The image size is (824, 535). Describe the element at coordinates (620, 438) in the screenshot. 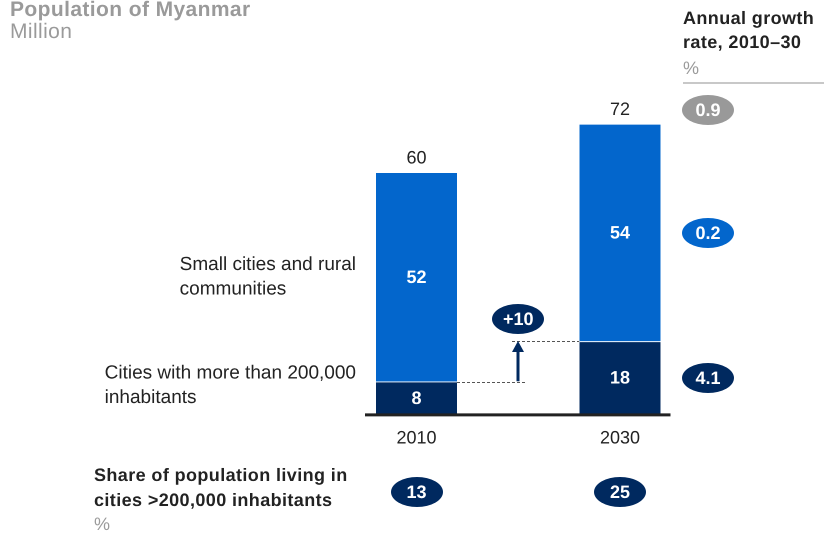

I see `x-tick-label: 2030` at that location.